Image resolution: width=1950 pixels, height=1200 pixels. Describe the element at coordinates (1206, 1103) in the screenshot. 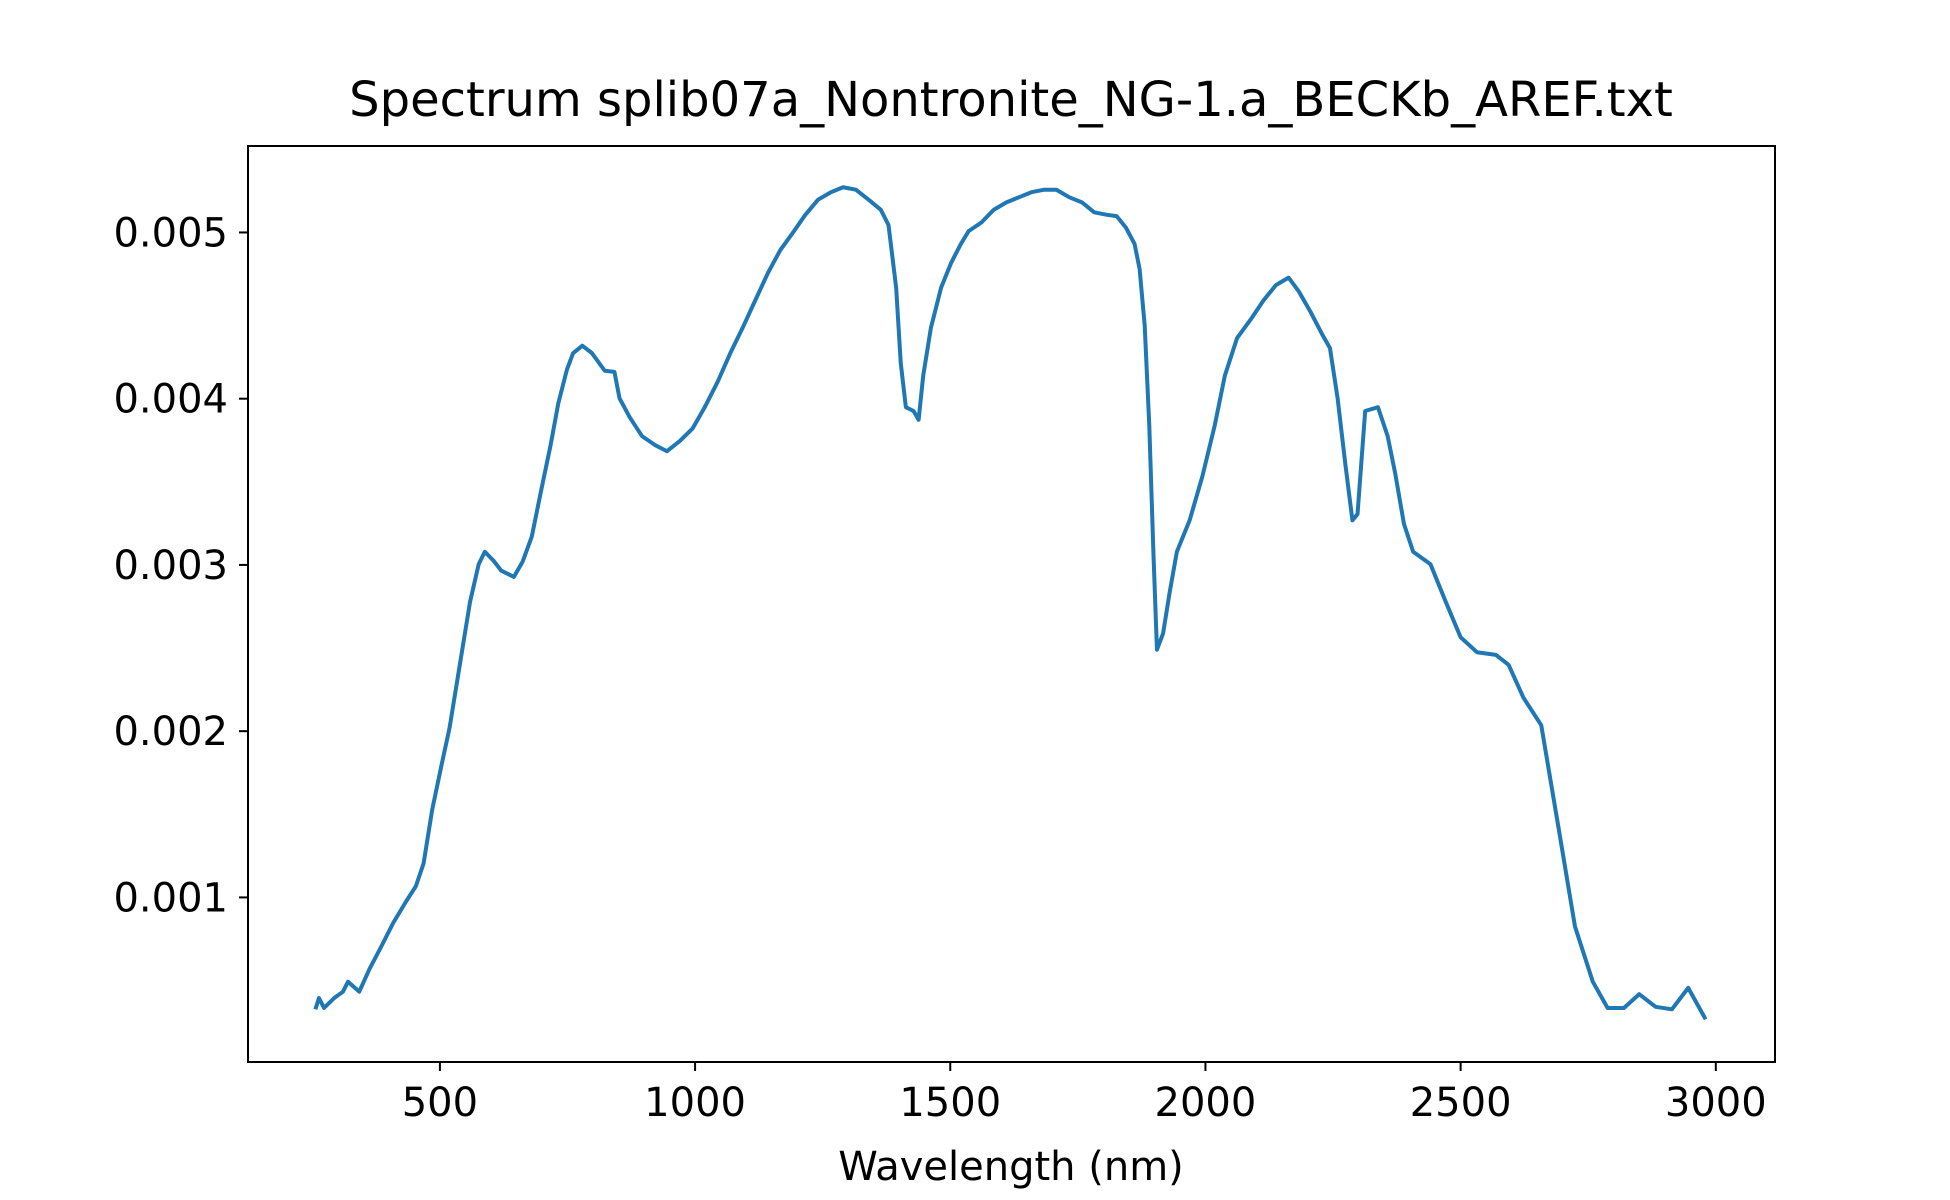

I see `x-tick-label: 2000` at that location.